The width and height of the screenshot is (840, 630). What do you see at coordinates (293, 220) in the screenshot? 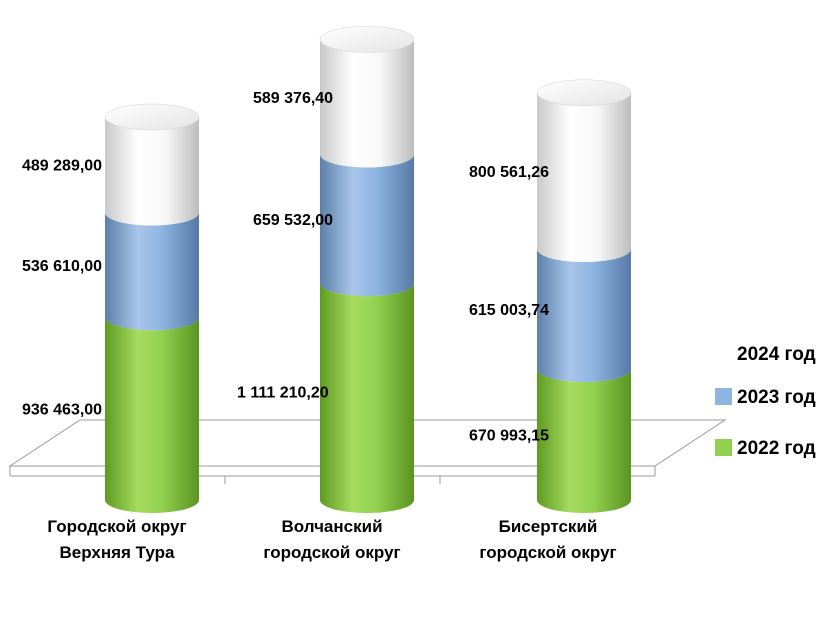
I see `data-label-1-1: 659 532,00` at bounding box center [293, 220].